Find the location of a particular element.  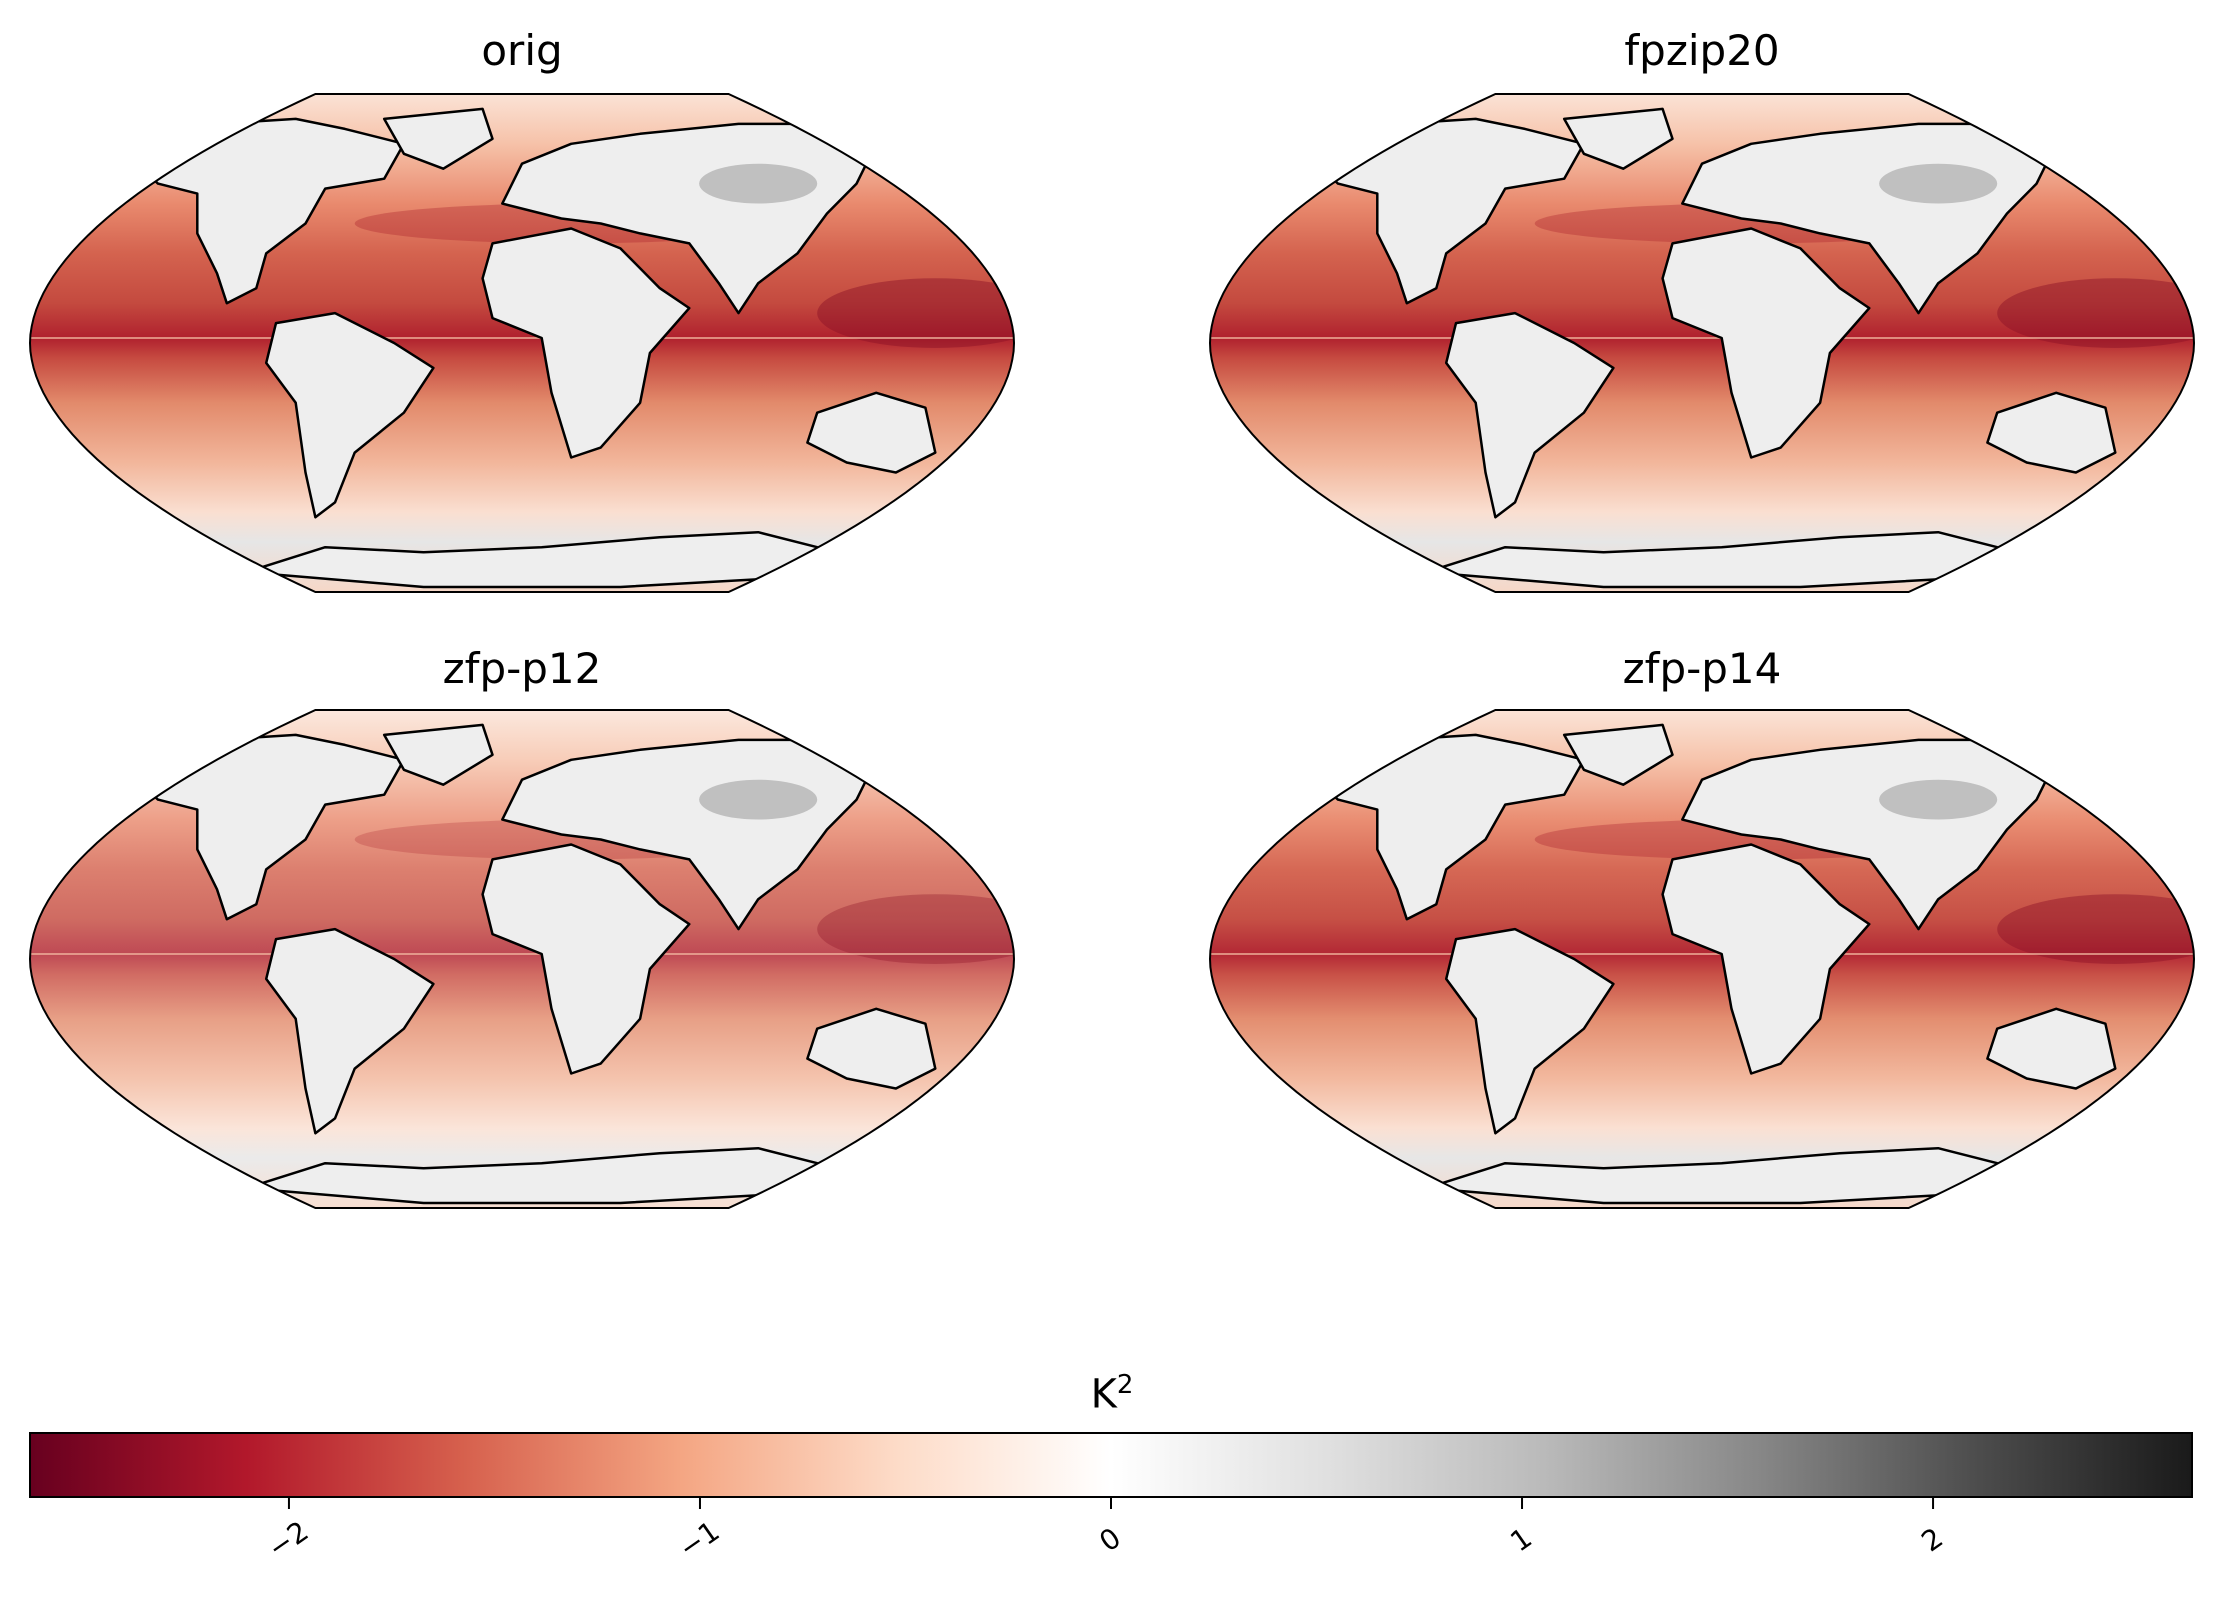

colorbar-label: K2 is located at coordinates (1112, 1393).